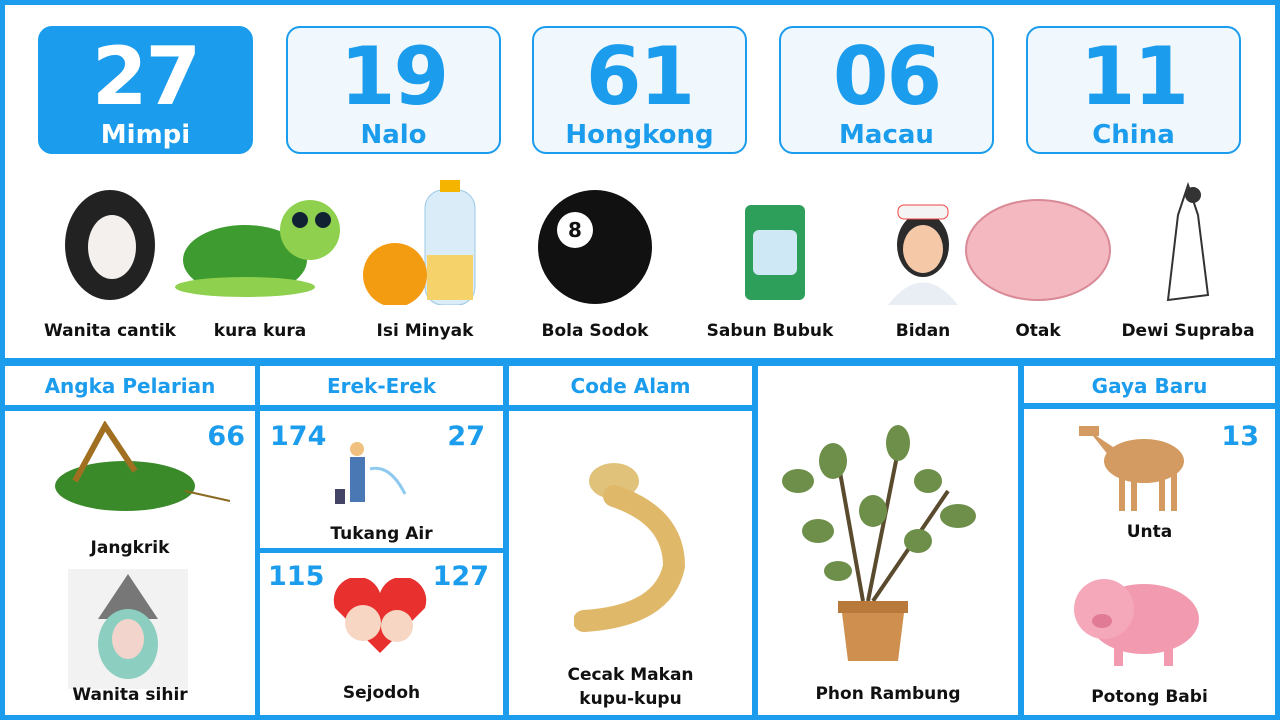 Image resolution: width=1280 pixels, height=720 pixels. What do you see at coordinates (296, 576) in the screenshot?
I see `erek-number-left: 115` at bounding box center [296, 576].